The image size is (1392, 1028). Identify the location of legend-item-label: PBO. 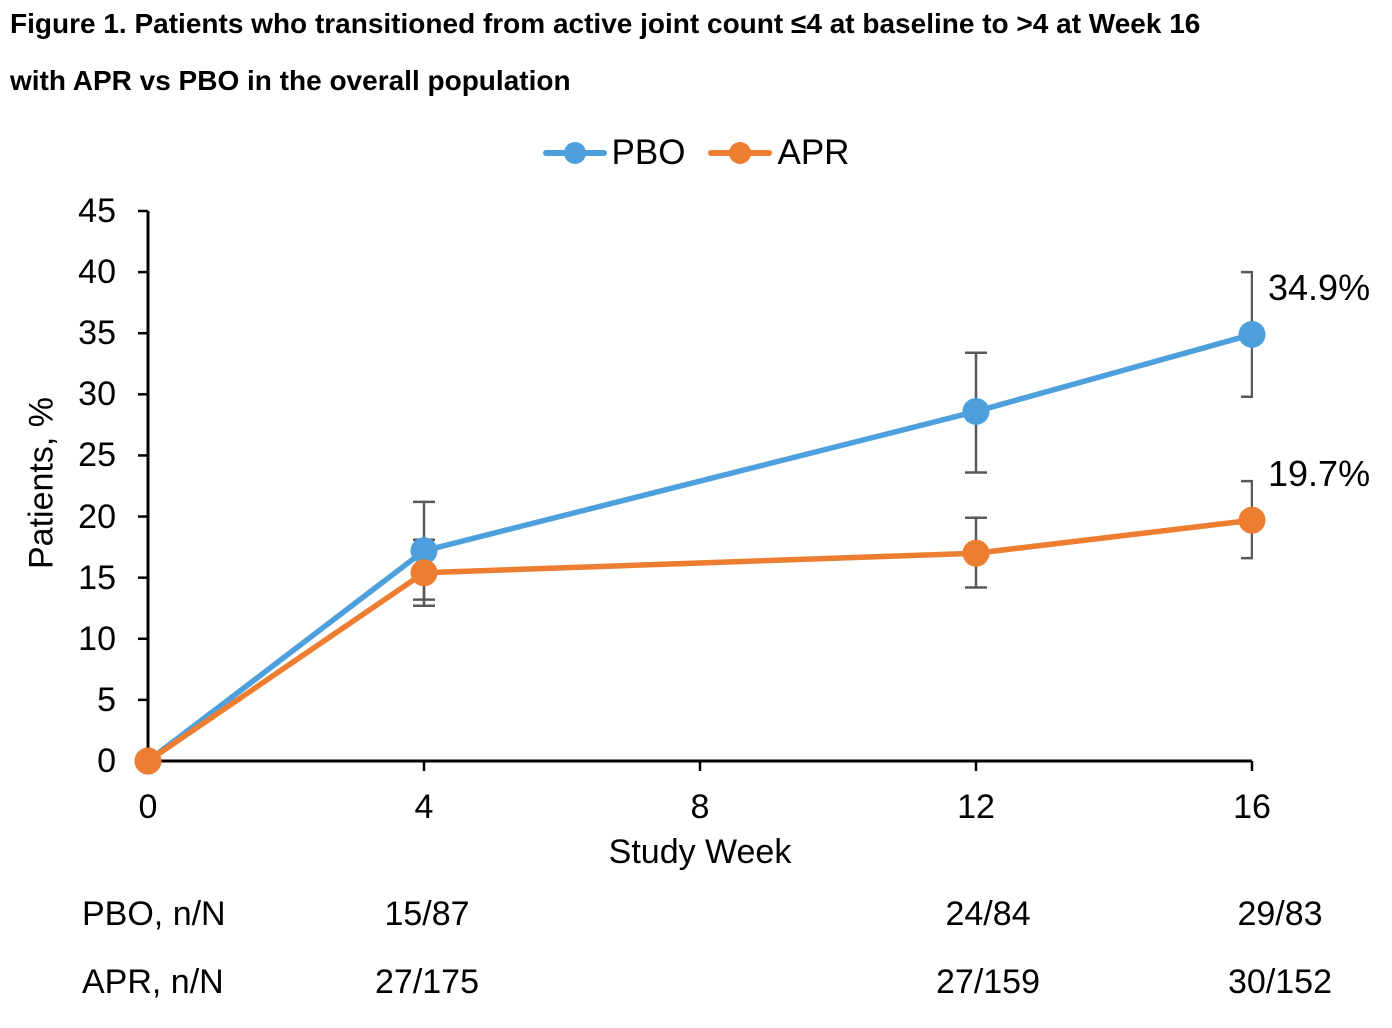
(648, 152).